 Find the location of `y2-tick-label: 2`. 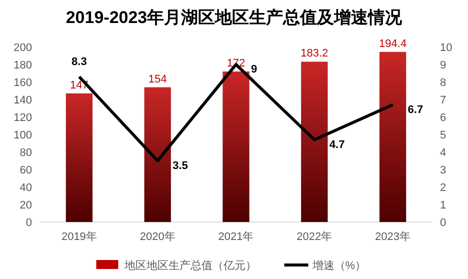

y2-tick-label: 2 is located at coordinates (443, 188).